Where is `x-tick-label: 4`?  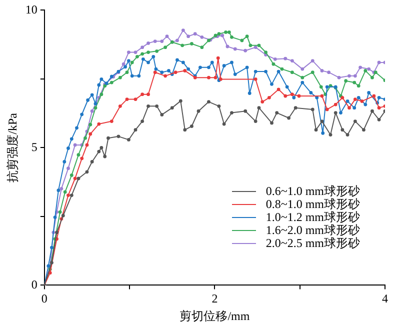 x-tick-label: 4 is located at coordinates (385, 299).